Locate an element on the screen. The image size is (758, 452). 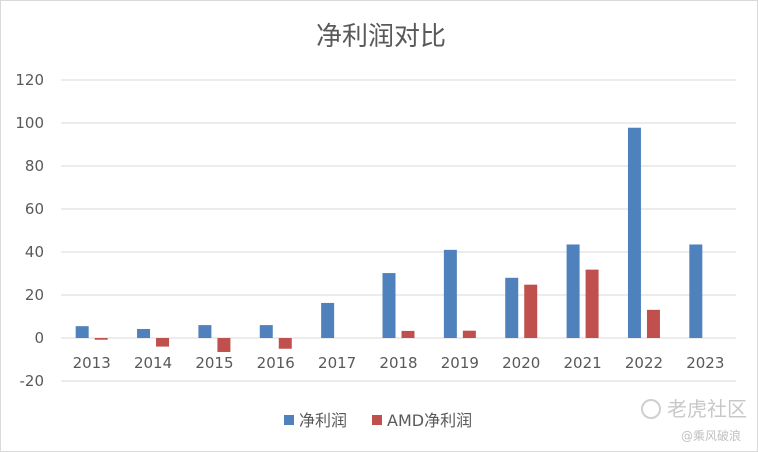
watermark-brand: 老虎社区 is located at coordinates (707, 409).